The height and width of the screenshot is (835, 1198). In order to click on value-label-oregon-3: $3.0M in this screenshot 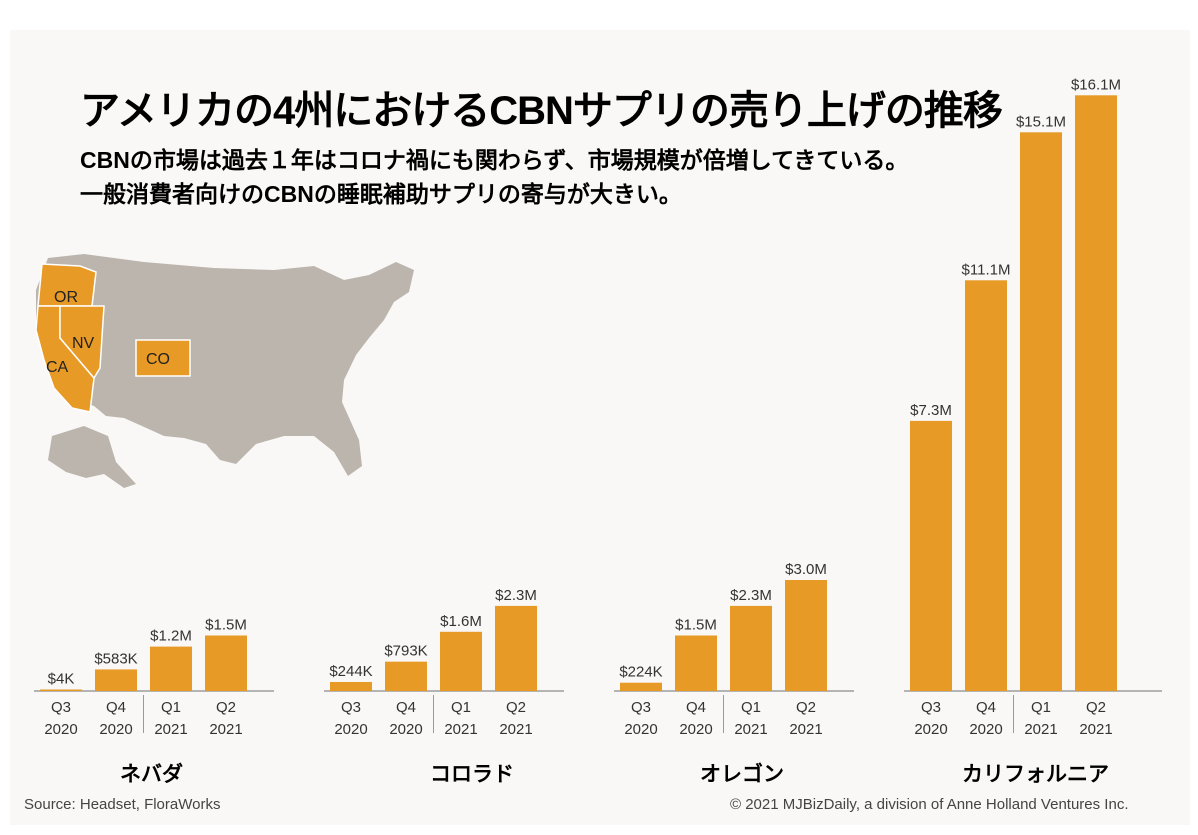, I will do `click(806, 569)`.